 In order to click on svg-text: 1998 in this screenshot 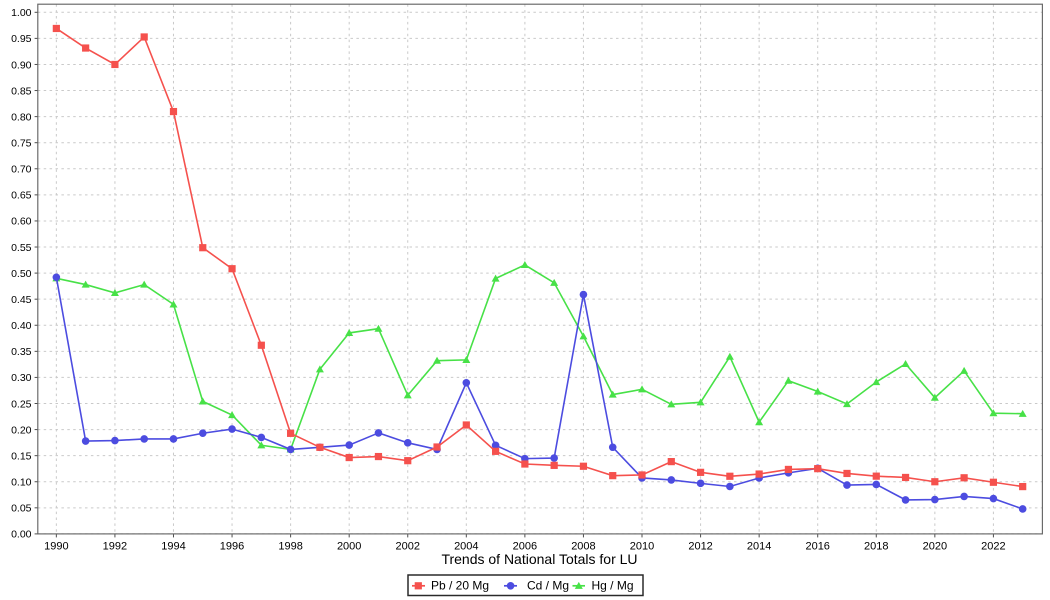, I will do `click(290, 547)`.